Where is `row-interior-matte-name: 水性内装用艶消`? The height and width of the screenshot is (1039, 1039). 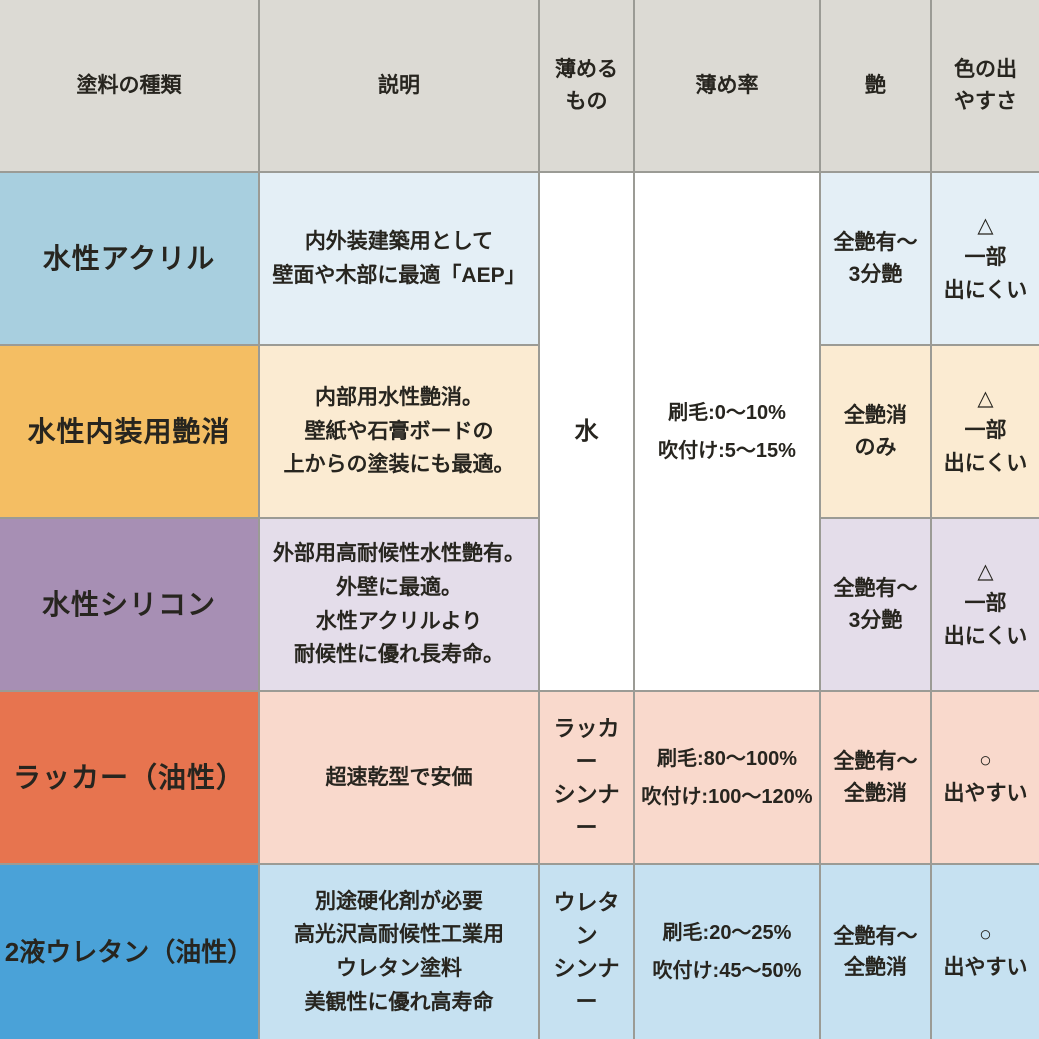 row-interior-matte-name: 水性内装用艶消 is located at coordinates (130, 432).